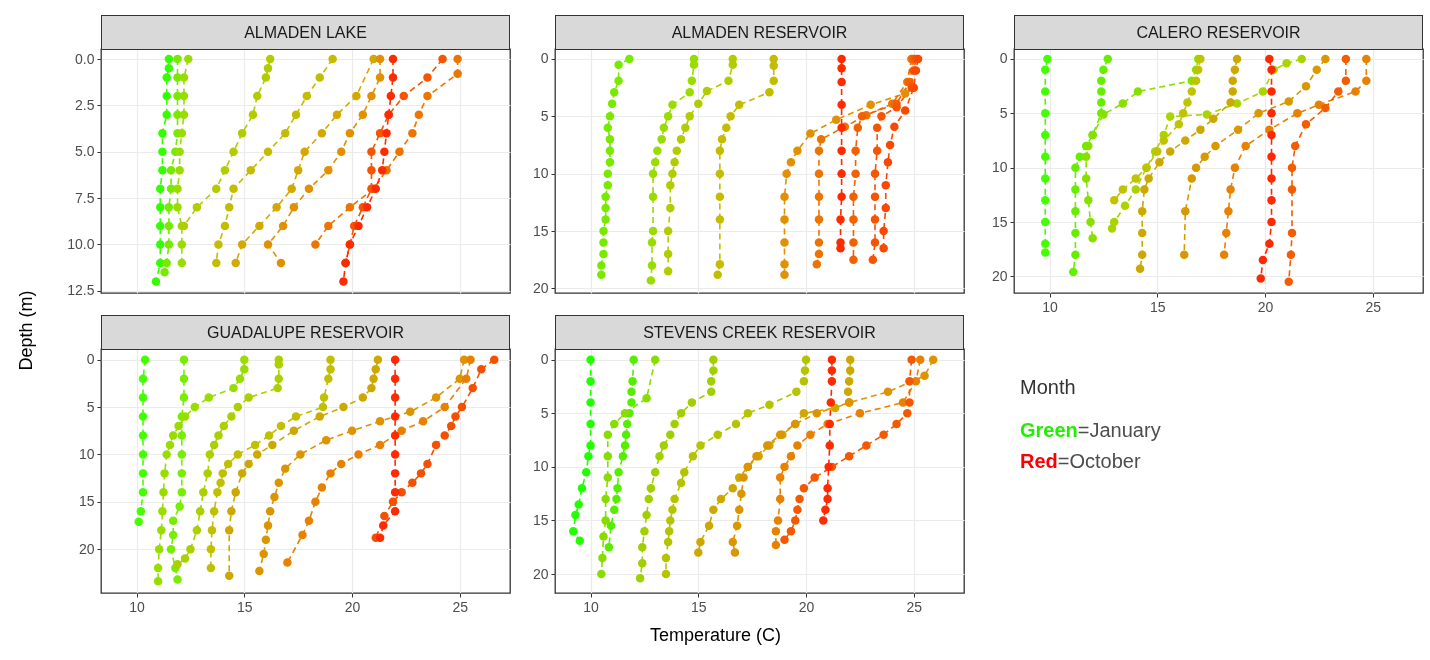 The height and width of the screenshot is (660, 1430). I want to click on x-tick-label: 25, so click(1373, 306).